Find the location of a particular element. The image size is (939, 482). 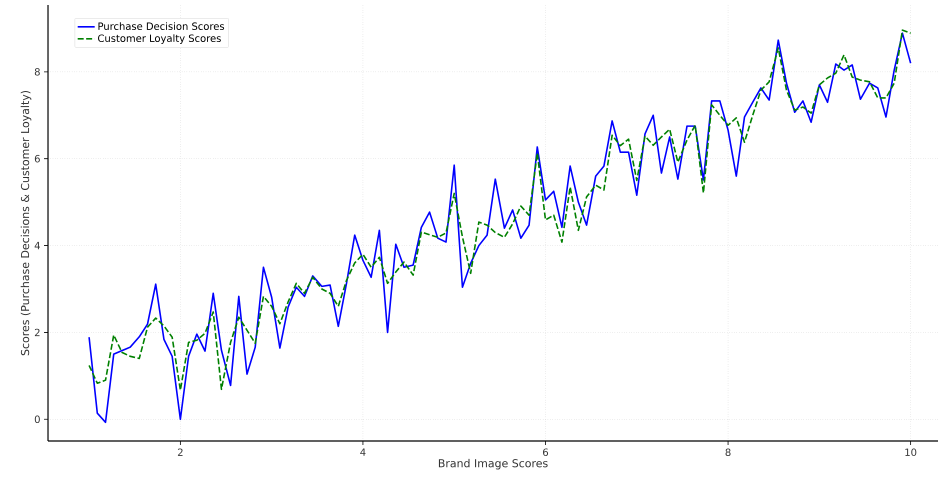

y-axis-title: Scores (Purchase Decisions & Customer Loyalty) is located at coordinates (26, 223).